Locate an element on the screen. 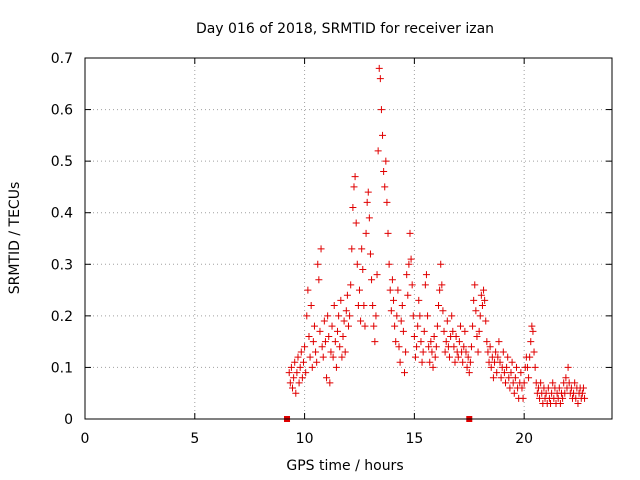 The height and width of the screenshot is (480, 640). x-tick-label: 5 is located at coordinates (194, 439).